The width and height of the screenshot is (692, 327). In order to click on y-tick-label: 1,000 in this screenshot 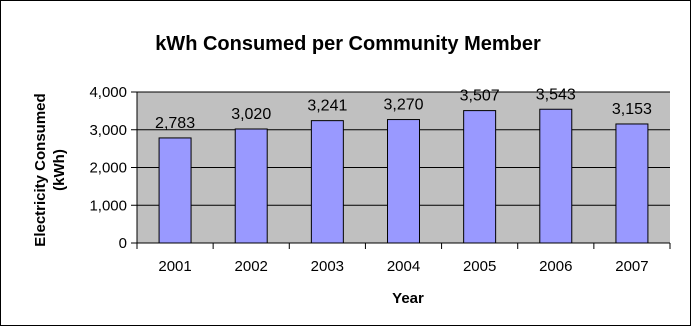, I will do `click(108, 205)`.